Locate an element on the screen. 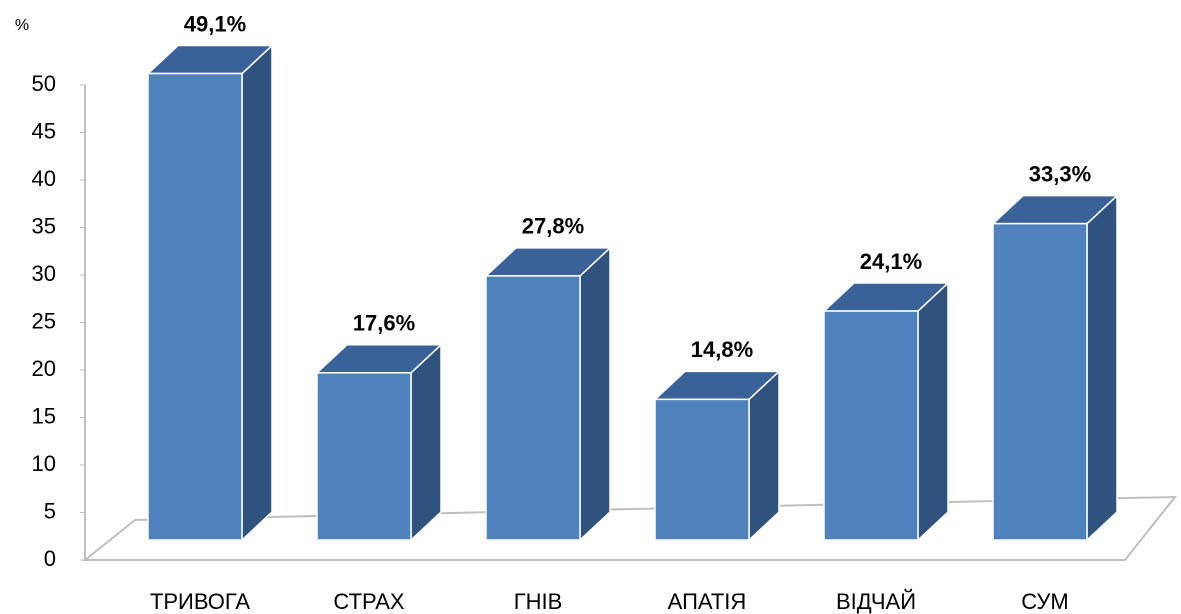  x-tick-label: АПАТІЯ is located at coordinates (707, 601).